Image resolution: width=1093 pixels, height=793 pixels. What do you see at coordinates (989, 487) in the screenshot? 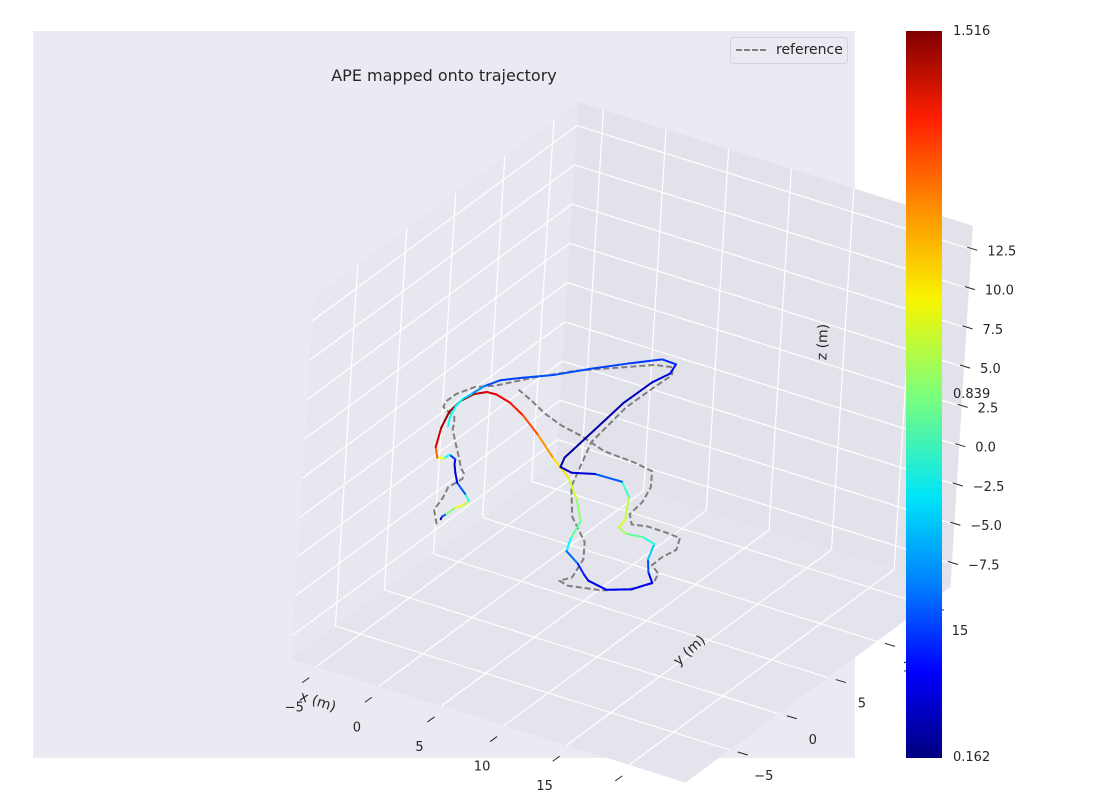
I see `z-tick-label: −2.5` at bounding box center [989, 487].